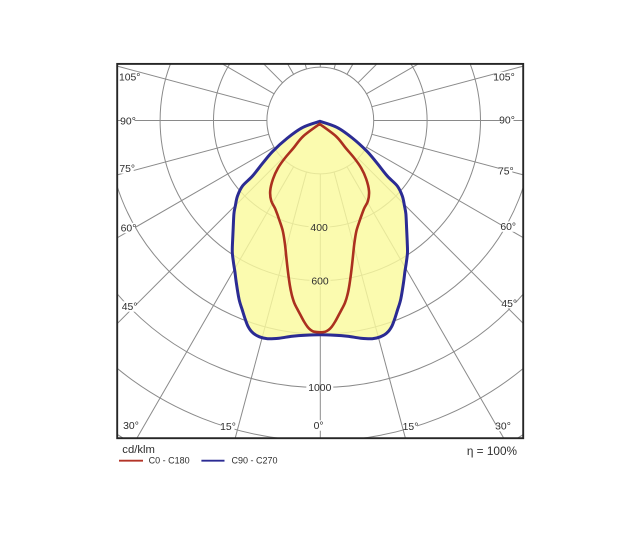 This screenshot has height=533, width=640. What do you see at coordinates (319, 228) in the screenshot?
I see `svg-text: 400` at bounding box center [319, 228].